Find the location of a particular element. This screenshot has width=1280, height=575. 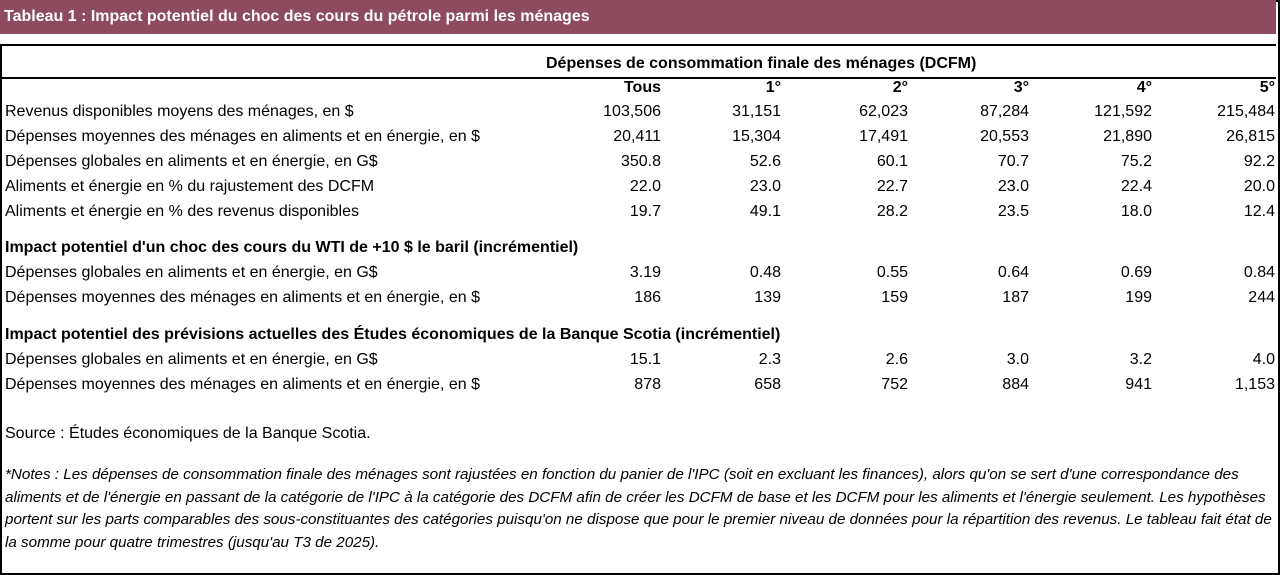

table-cell: 0.48 is located at coordinates (765, 272).